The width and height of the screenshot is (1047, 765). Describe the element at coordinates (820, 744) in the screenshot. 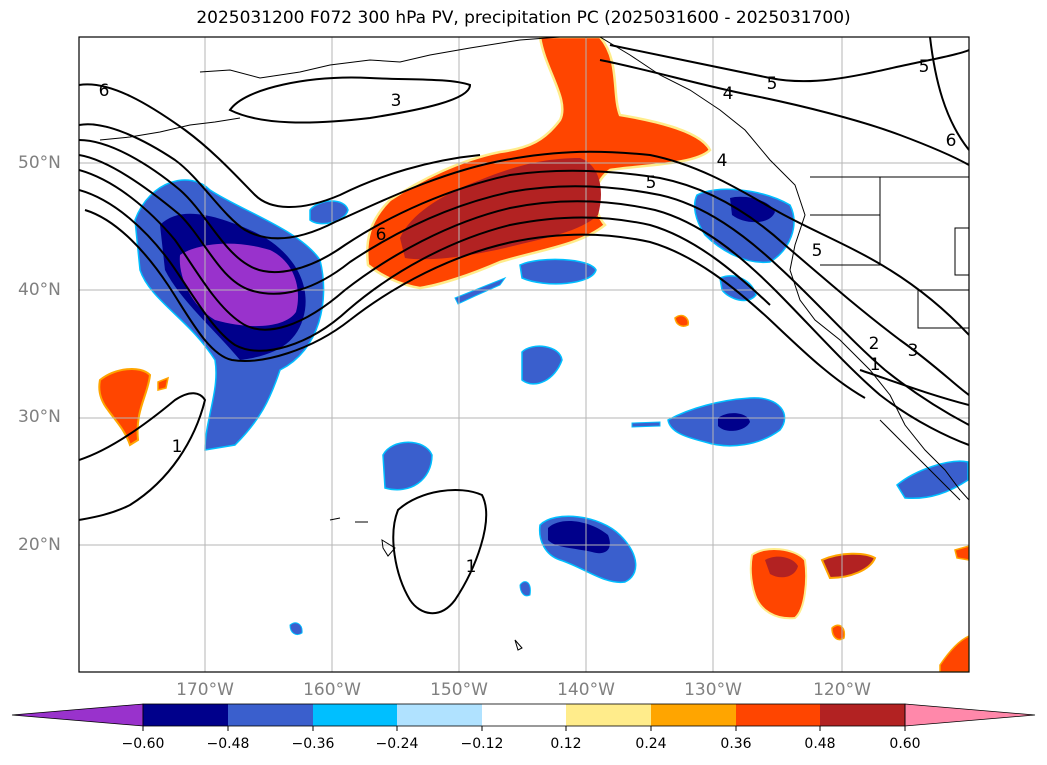

I see `colorbar-tick-label: 0.48` at that location.